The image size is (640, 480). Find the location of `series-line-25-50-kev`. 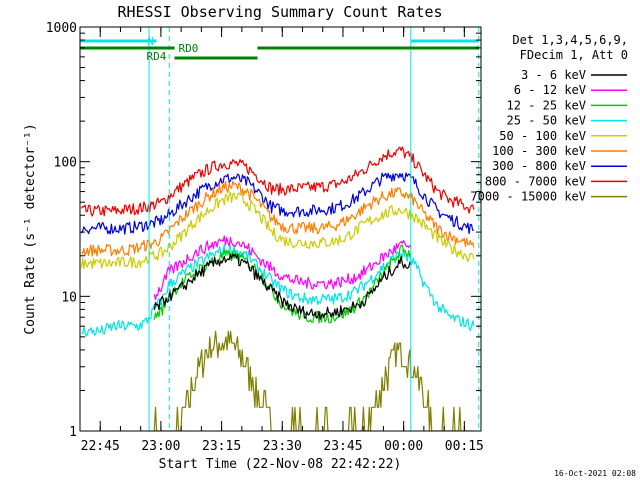

series-line-25-50-kev is located at coordinates (278, 290).